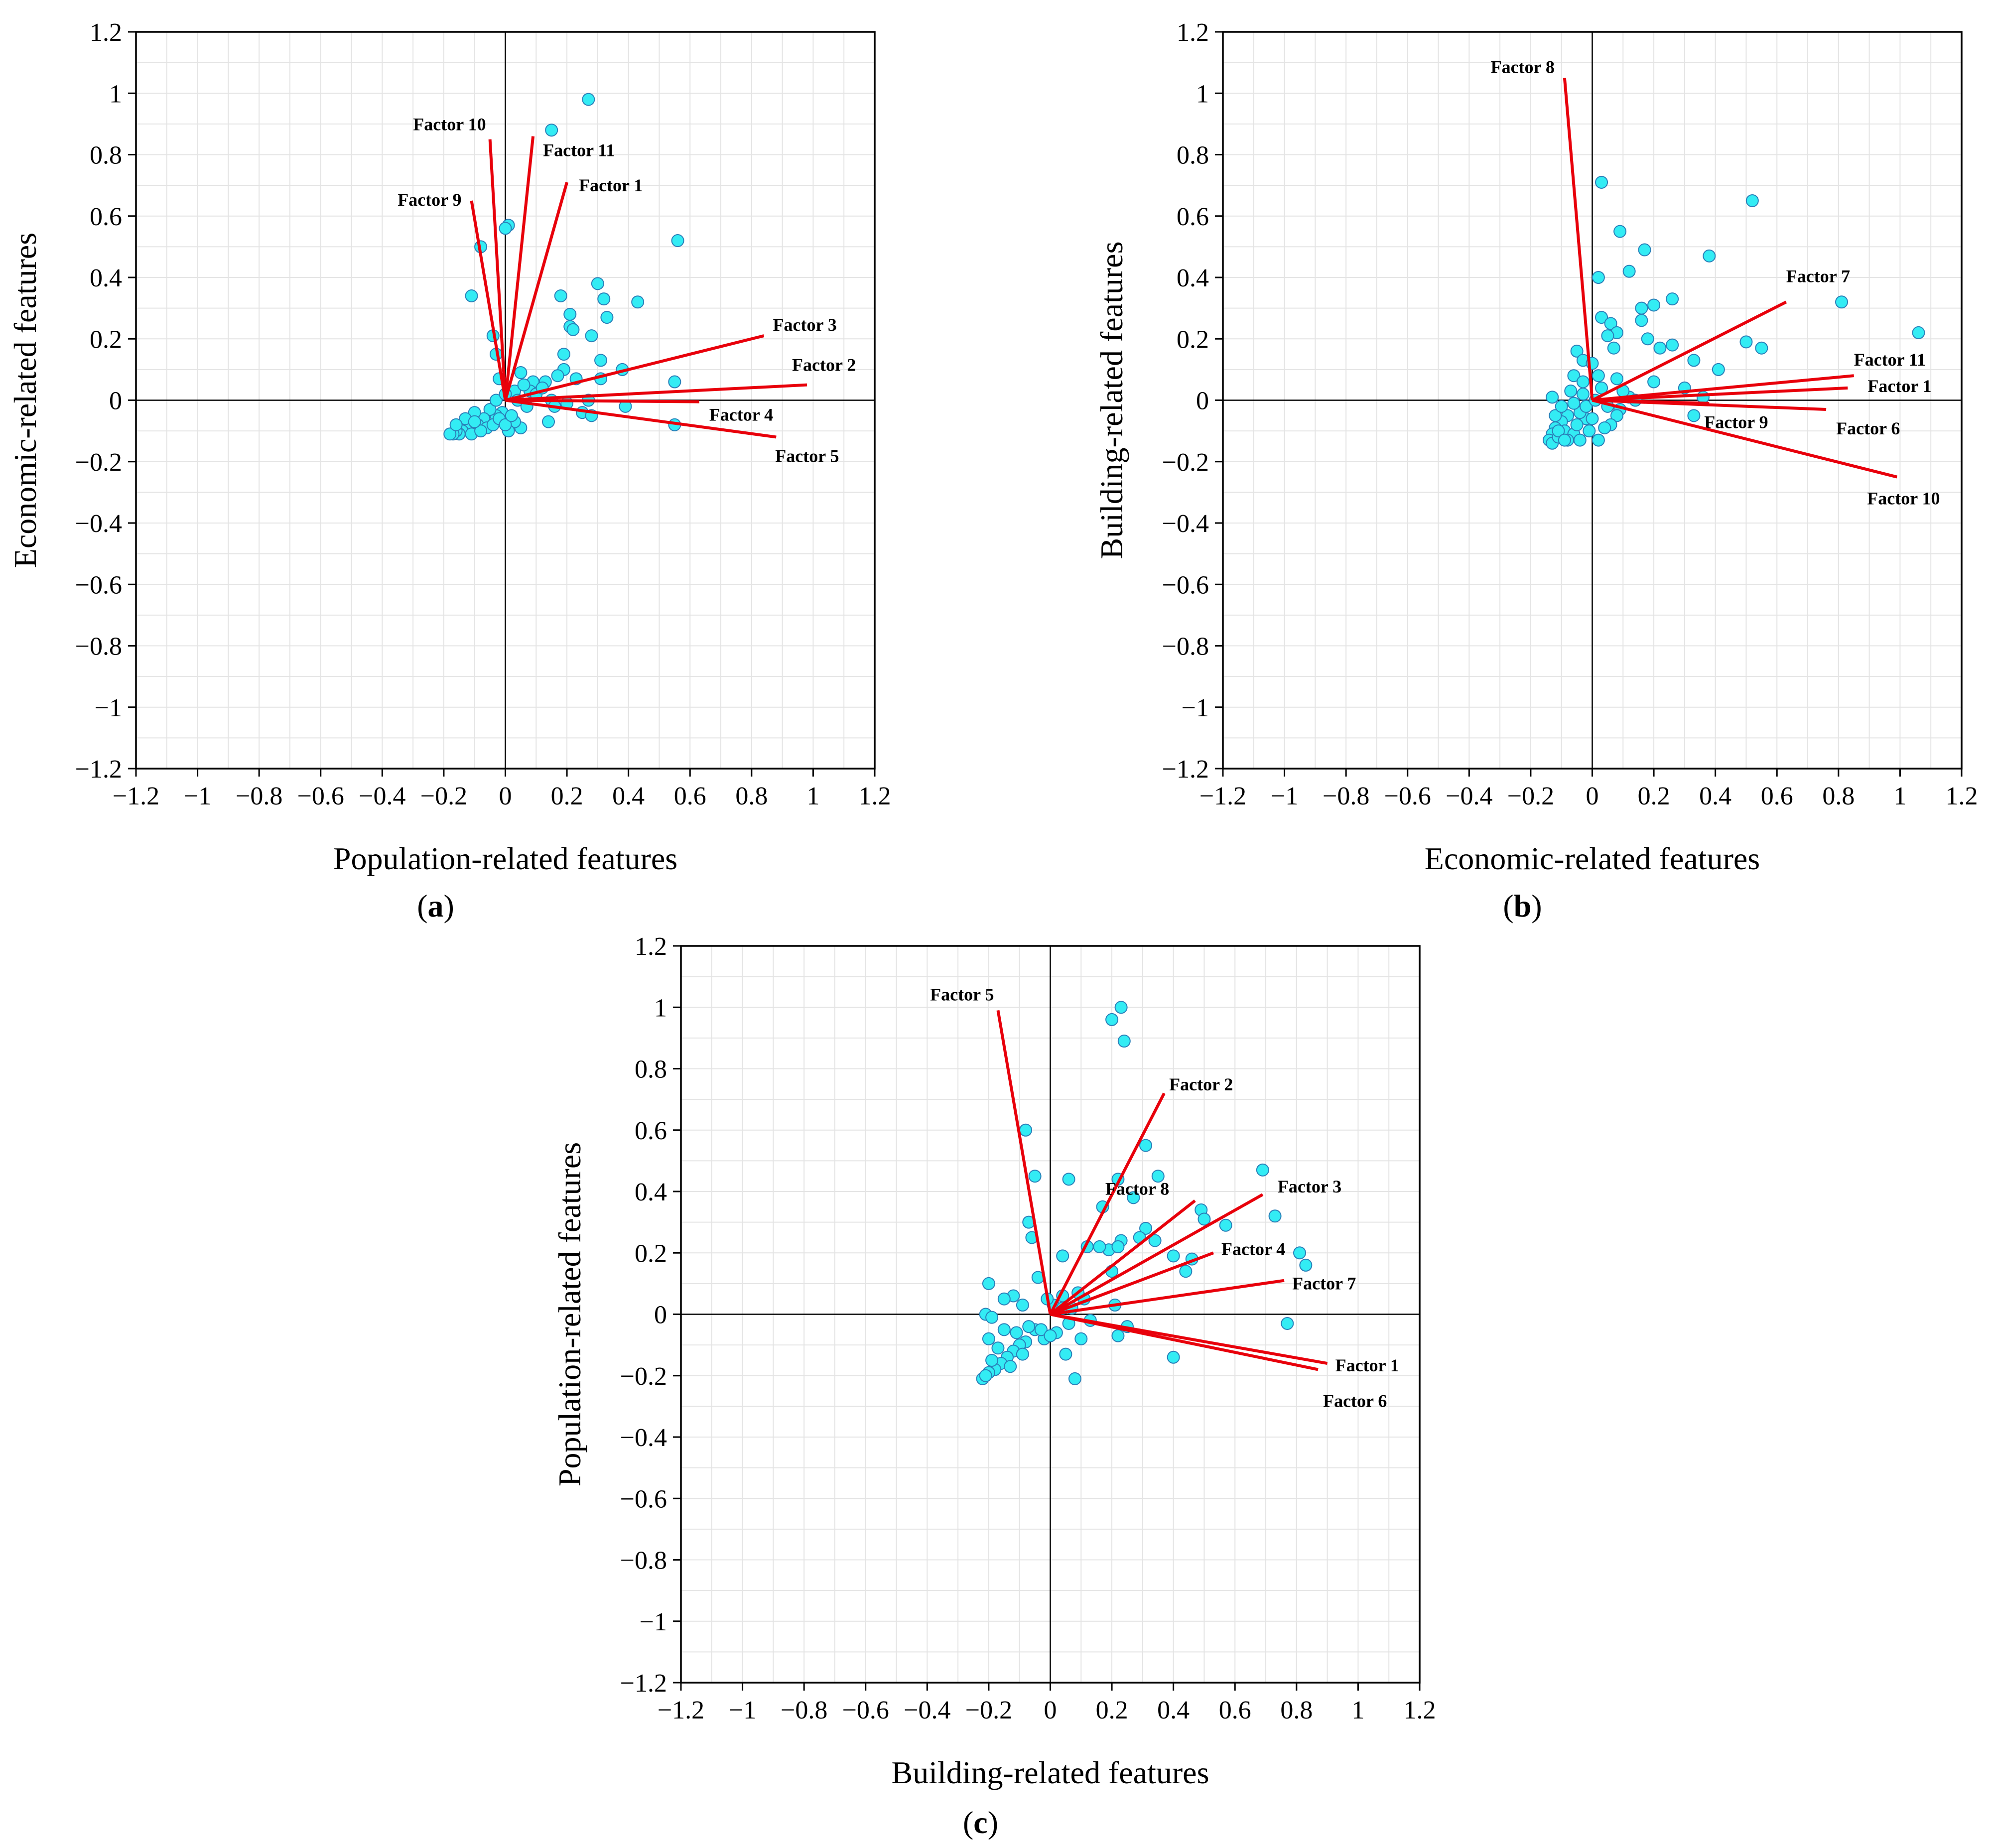 The image size is (1992, 1848). What do you see at coordinates (1324, 1284) in the screenshot?
I see `vector-label: Factor 7` at bounding box center [1324, 1284].